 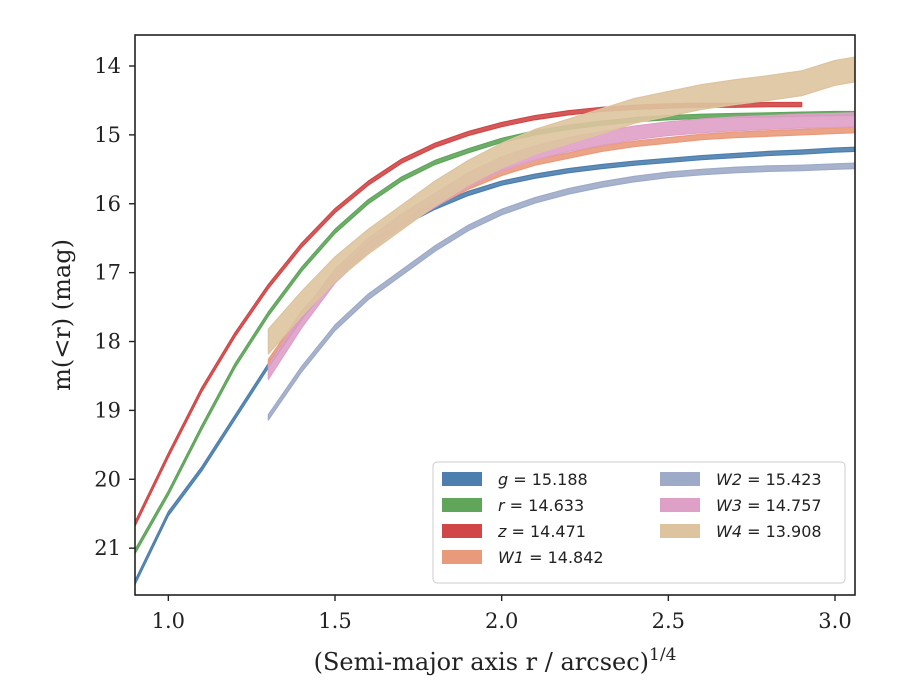 I want to click on x-tick-label: 2.5, so click(x=668, y=621).